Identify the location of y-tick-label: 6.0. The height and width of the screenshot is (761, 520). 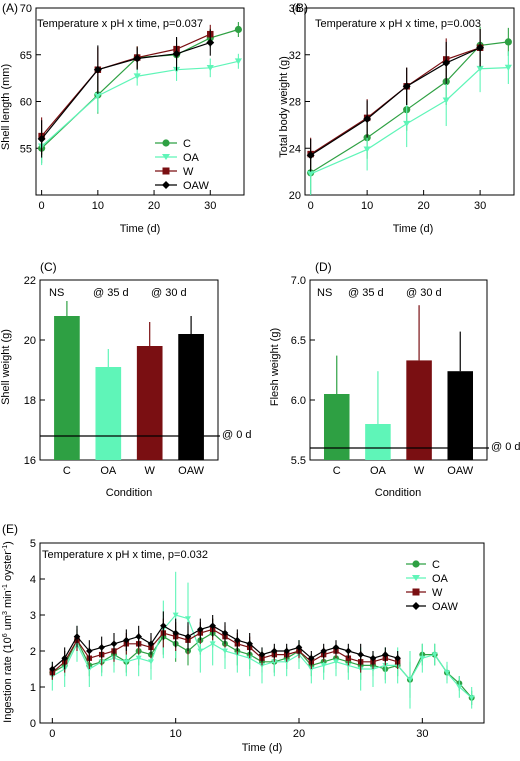
(298, 401).